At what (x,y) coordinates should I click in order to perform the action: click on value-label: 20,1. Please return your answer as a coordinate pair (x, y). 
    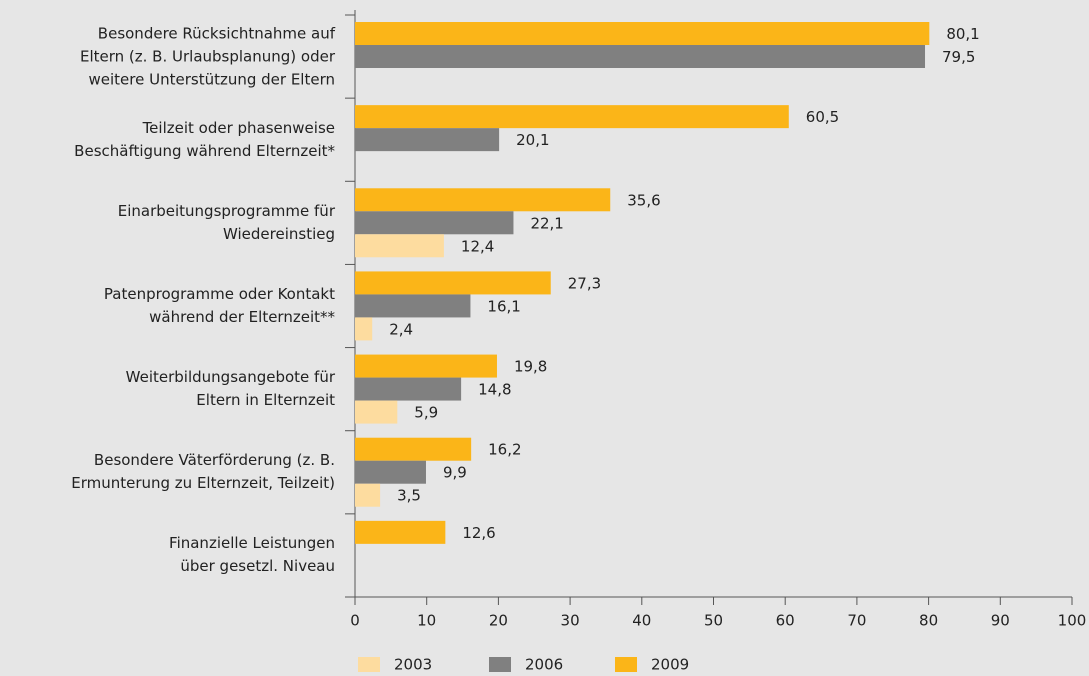
    Looking at the image, I should click on (532, 140).